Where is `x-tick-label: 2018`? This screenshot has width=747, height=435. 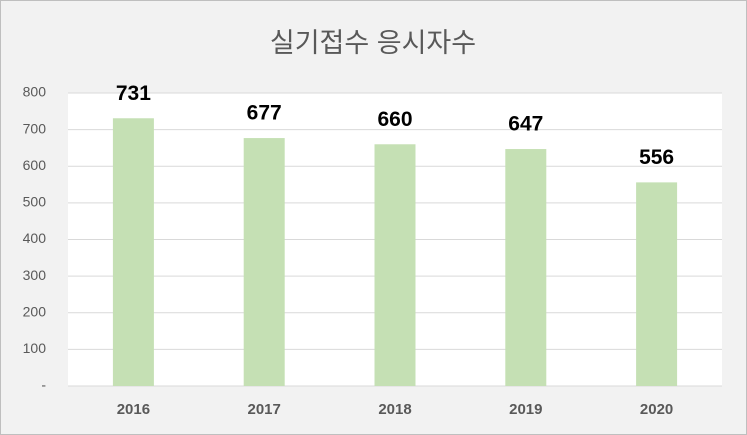
x-tick-label: 2018 is located at coordinates (394, 409).